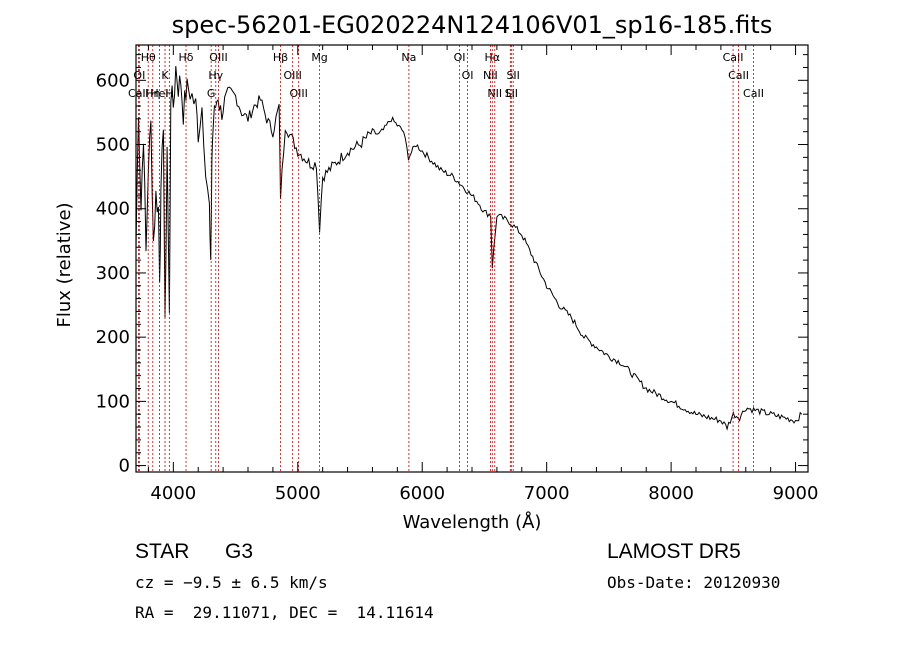 This screenshot has width=900, height=649. Describe the element at coordinates (694, 582) in the screenshot. I see `observation-date: Obs-Date: 20120930` at that location.